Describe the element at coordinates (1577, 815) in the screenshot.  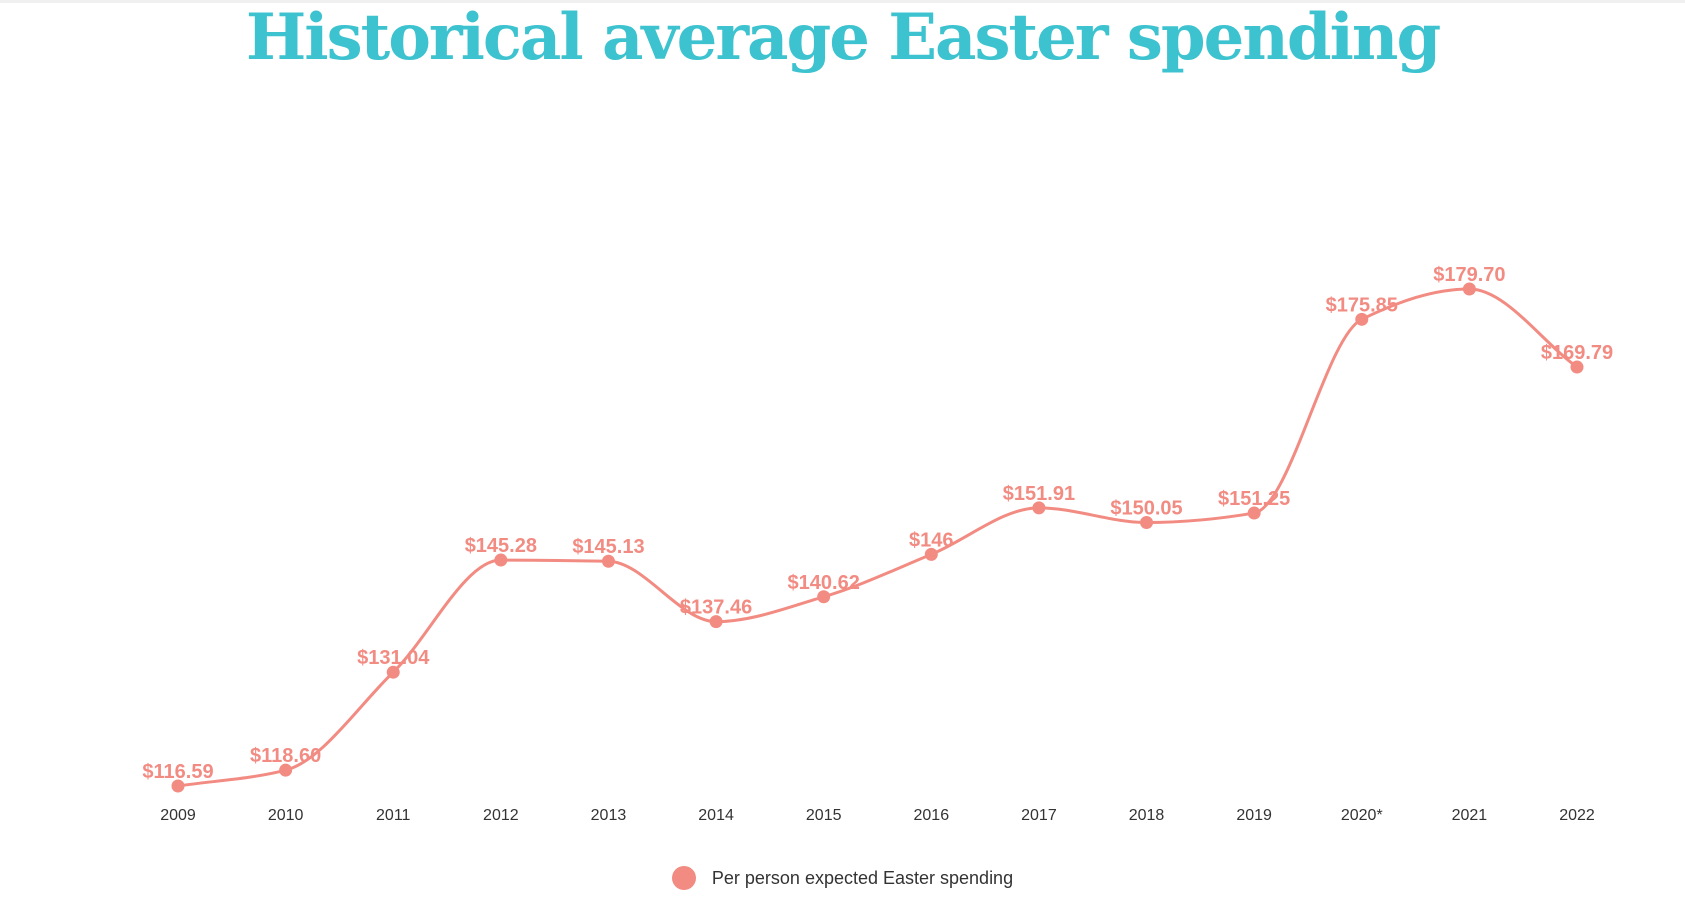
I see `x-tick-label: 2022` at that location.